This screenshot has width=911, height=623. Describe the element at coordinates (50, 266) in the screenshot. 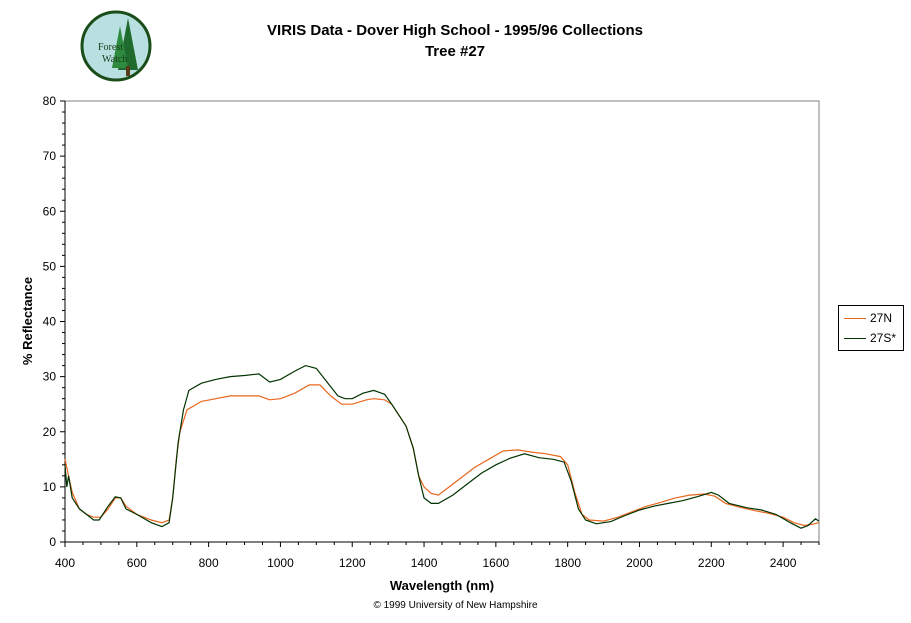

I see `y-tick-label-50: 50` at that location.